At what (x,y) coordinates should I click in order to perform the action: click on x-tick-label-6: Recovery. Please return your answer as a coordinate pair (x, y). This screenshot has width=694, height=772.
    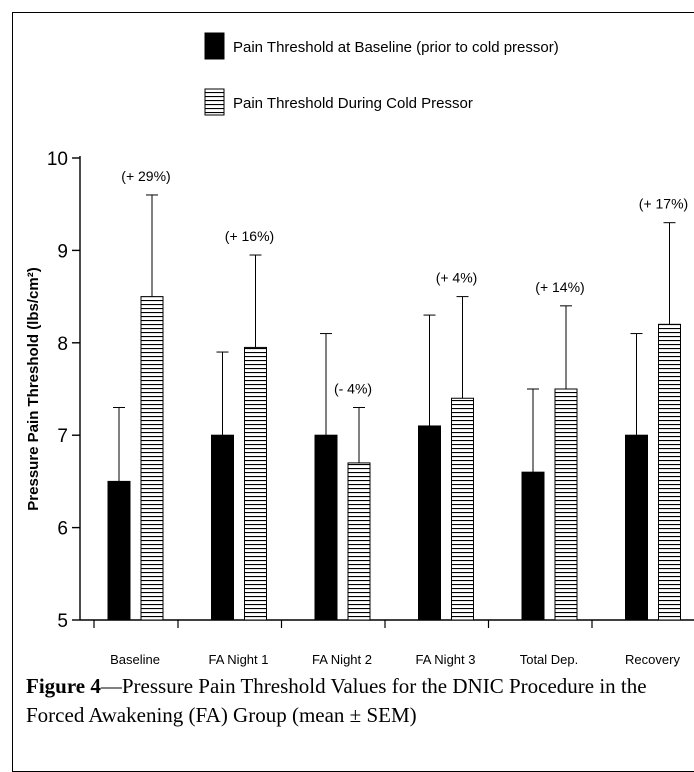
    Looking at the image, I should click on (652, 659).